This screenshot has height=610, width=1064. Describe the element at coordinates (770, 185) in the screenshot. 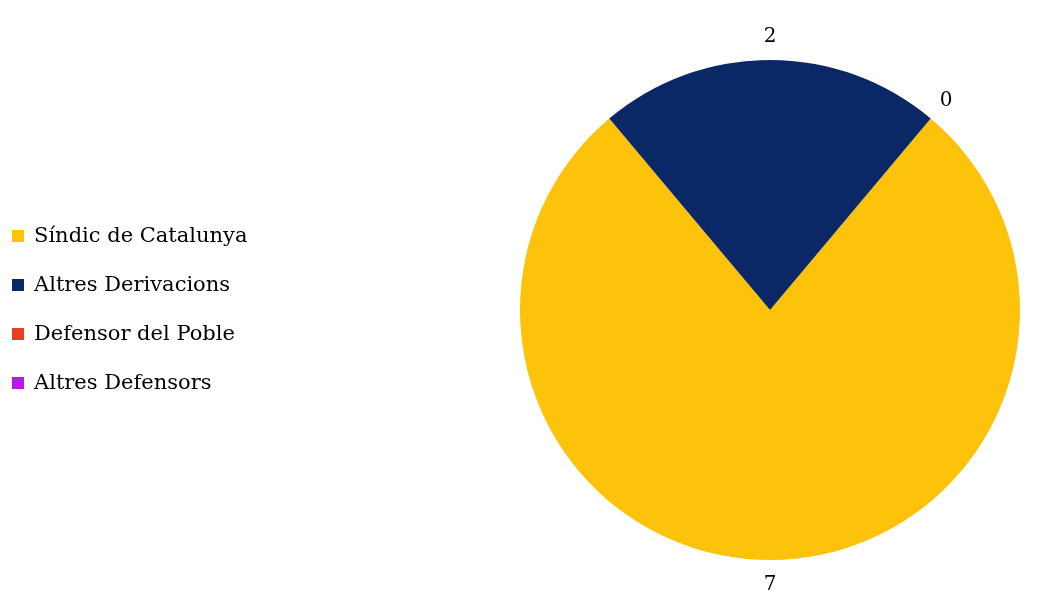

I see `pie-slice` at that location.